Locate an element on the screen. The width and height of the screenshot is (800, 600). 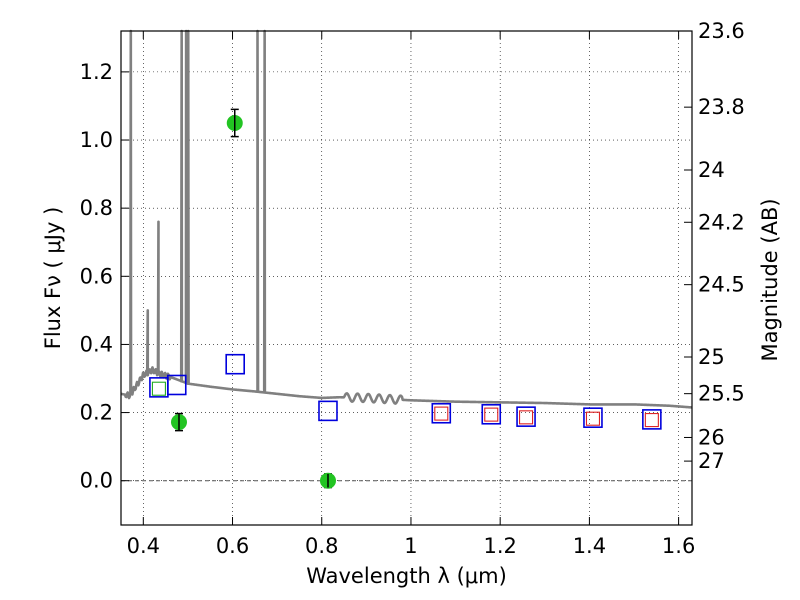
y-tick-label: 0.6 is located at coordinates (96, 276).